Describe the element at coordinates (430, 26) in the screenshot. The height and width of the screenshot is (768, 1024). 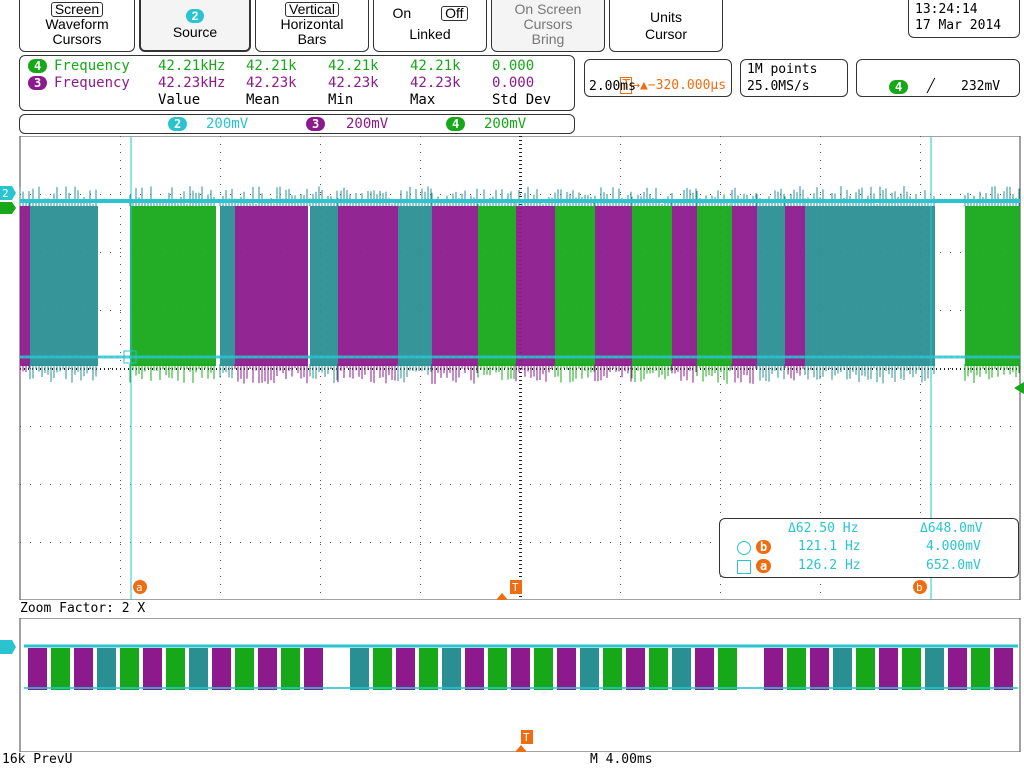
I see `linked-button: On Off Linked` at that location.